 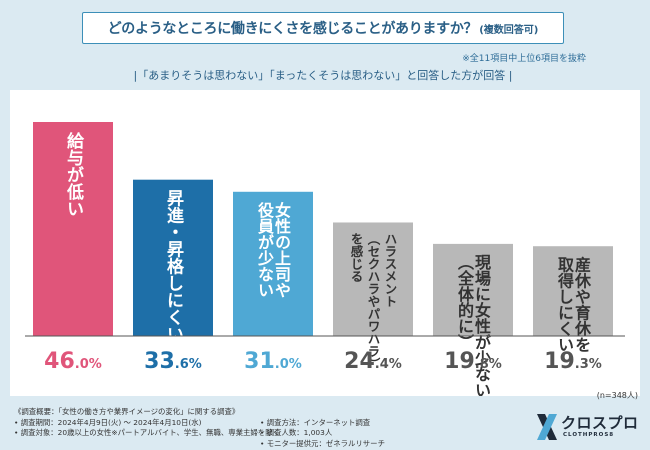 What do you see at coordinates (547, 427) in the screenshot?
I see `logo-mark-icon` at bounding box center [547, 427].